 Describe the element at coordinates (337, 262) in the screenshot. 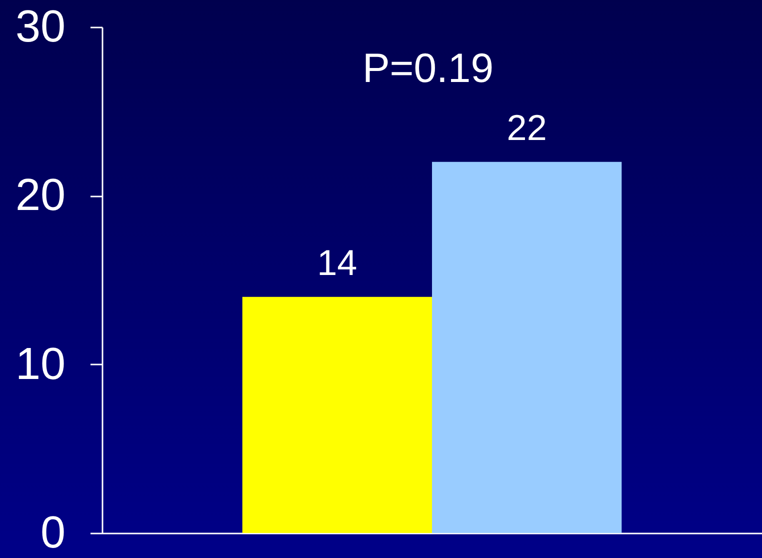

I see `data-label: 14` at that location.